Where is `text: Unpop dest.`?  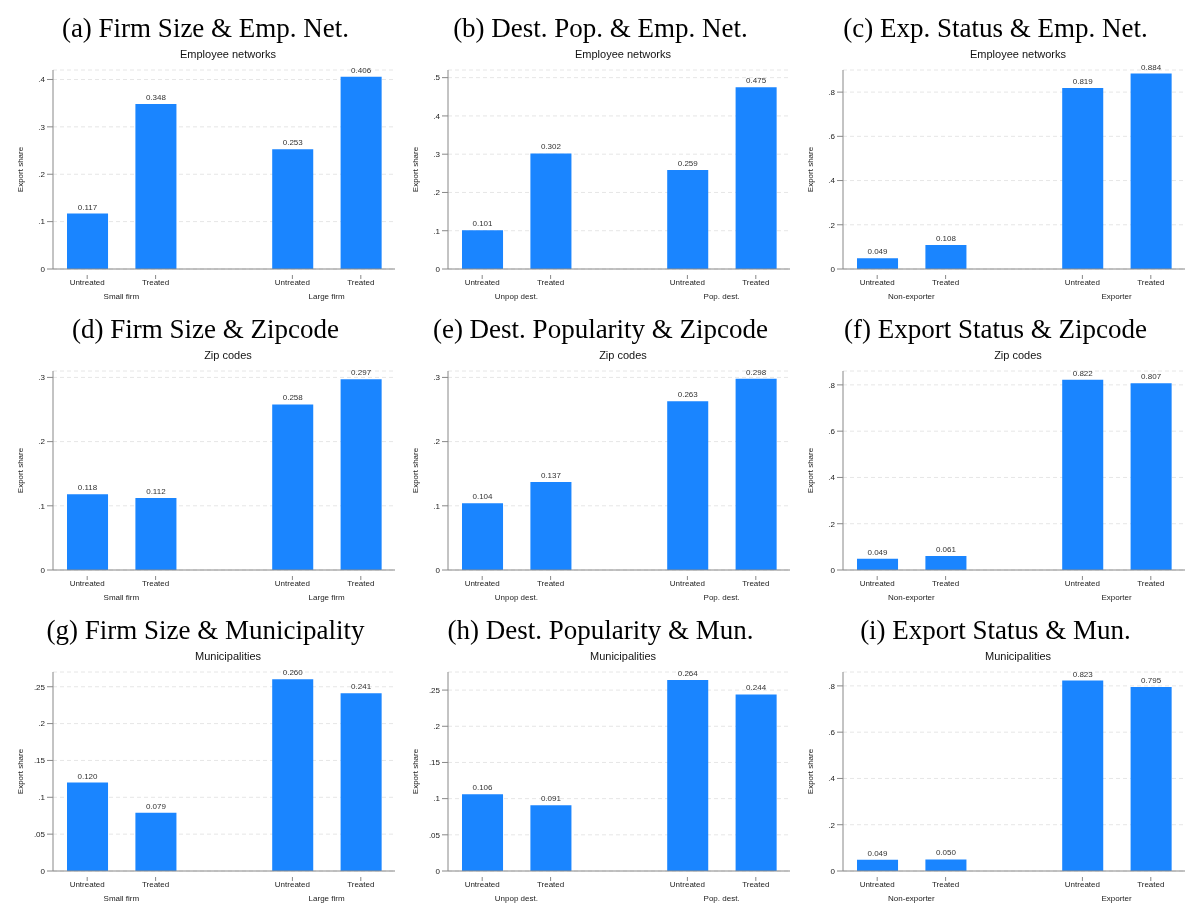 text: Unpop dest. is located at coordinates (516, 597).